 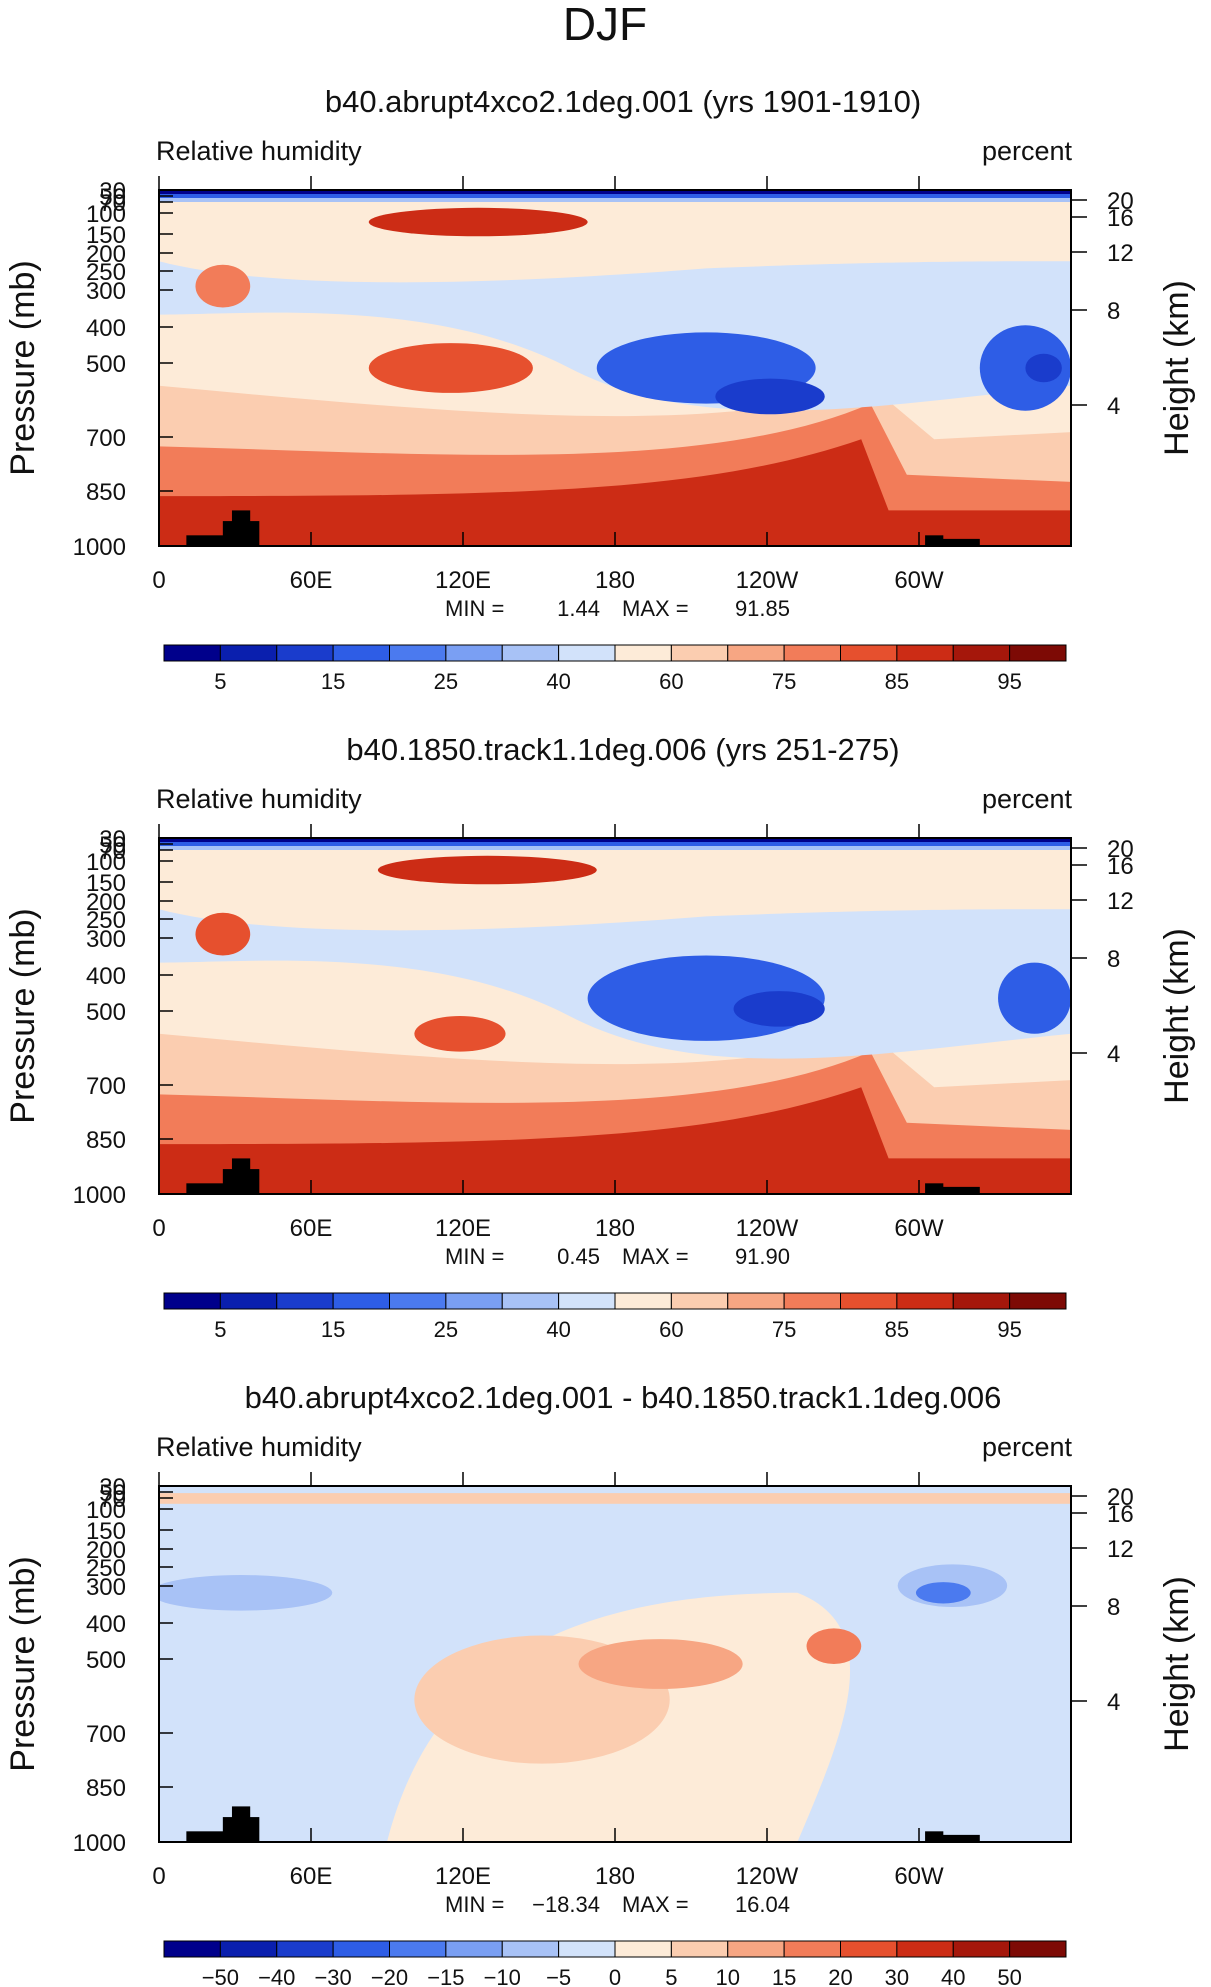 I want to click on season-title: DJF, so click(x=605, y=25).